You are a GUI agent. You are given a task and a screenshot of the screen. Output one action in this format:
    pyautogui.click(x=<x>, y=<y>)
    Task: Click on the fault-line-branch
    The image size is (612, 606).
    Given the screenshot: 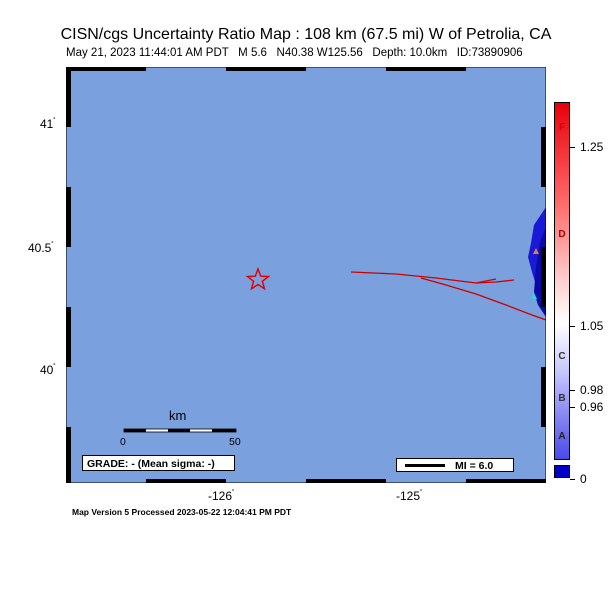 What is the action you would take?
    pyautogui.click(x=486, y=281)
    